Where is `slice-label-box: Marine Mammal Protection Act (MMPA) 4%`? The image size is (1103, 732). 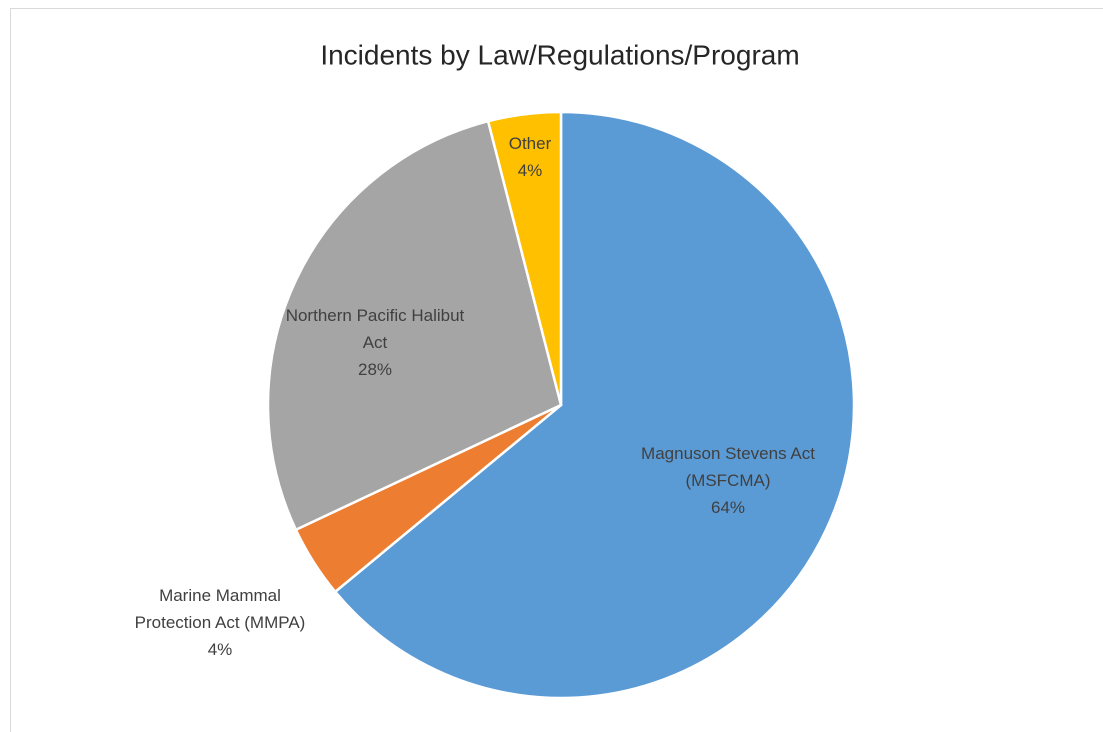 slice-label-box: Marine Mammal Protection Act (MMPA) 4% is located at coordinates (220, 622).